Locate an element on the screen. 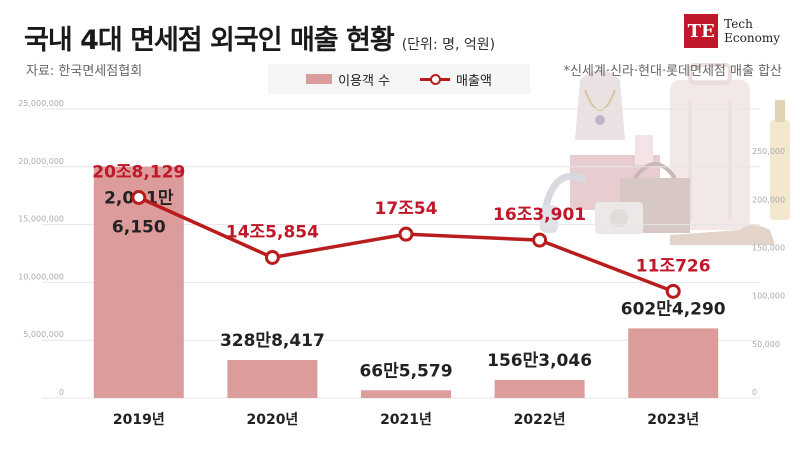  legend-line-swatch is located at coordinates (435, 79).